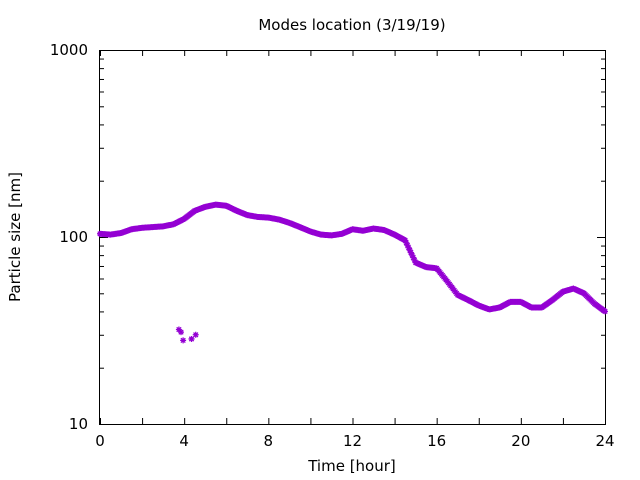 This screenshot has width=640, height=480. I want to click on x-tick-label: 12, so click(352, 441).